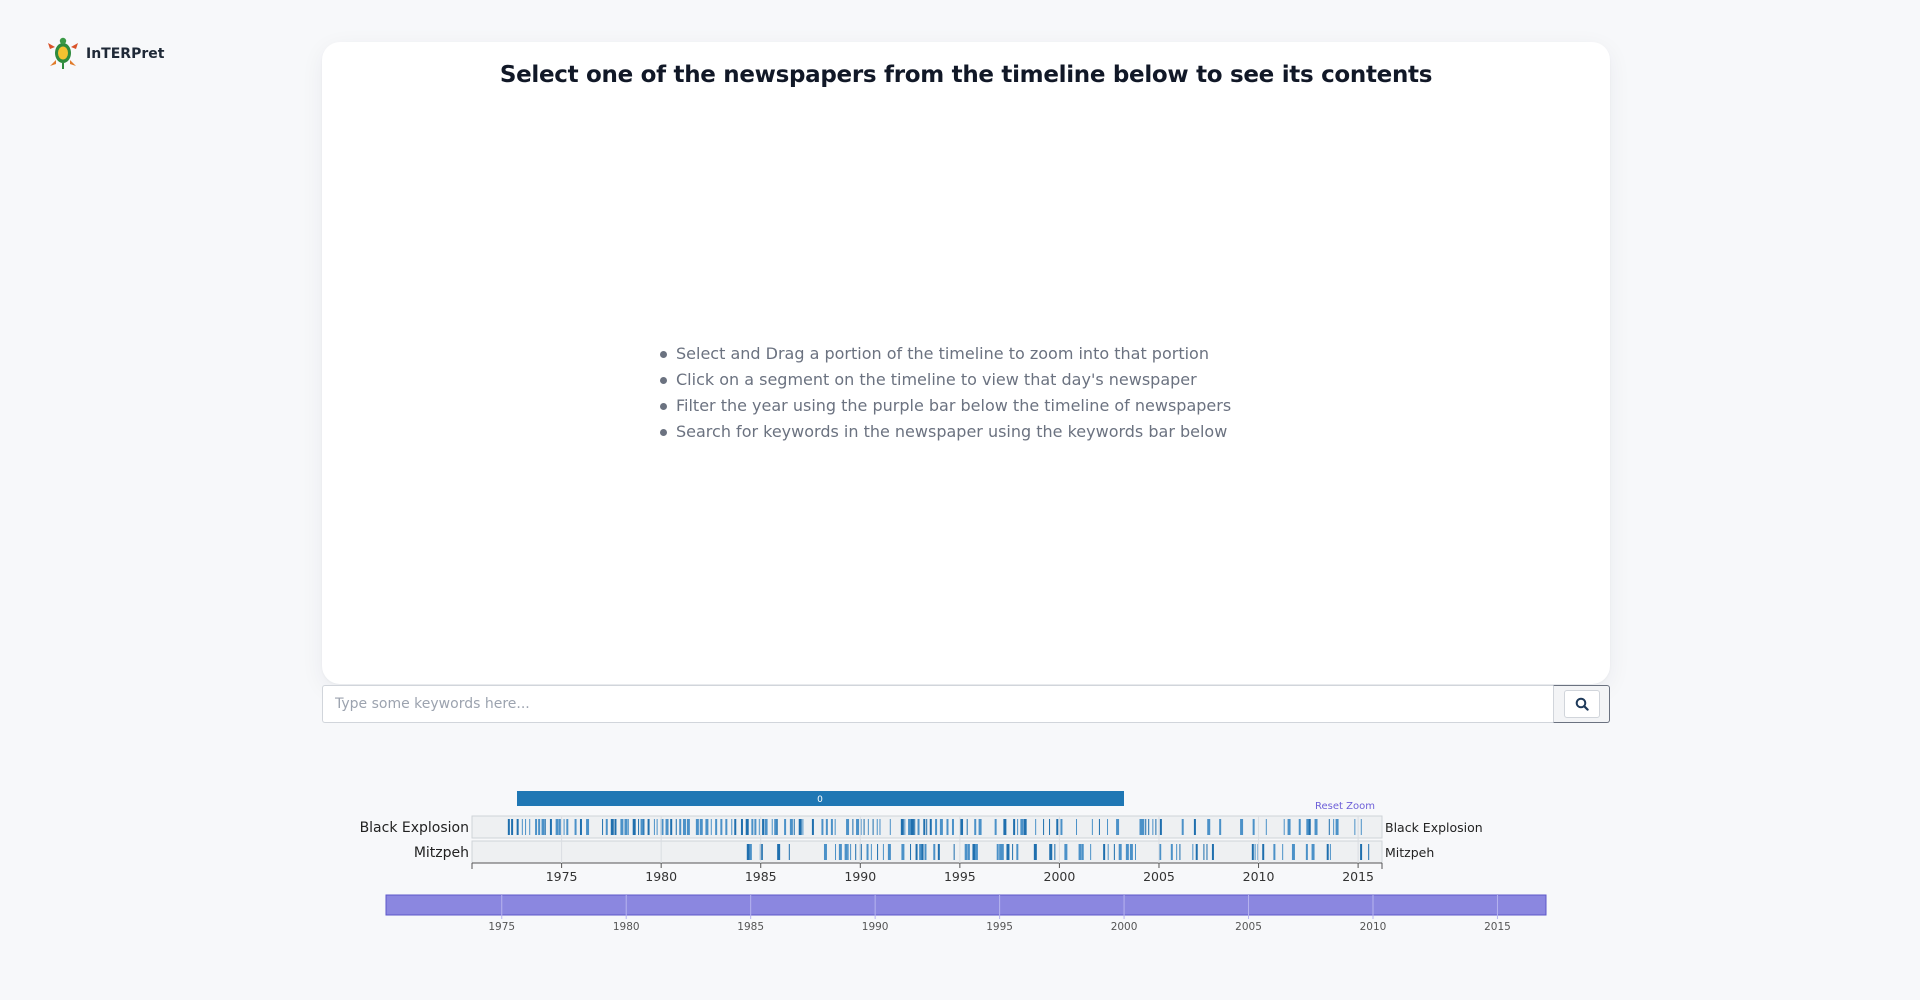 This screenshot has width=1920, height=1000. I want to click on year-filter-brush: 1975 1980 1985 1990 1995 2000 2005 2010 2015, so click(960, 915).